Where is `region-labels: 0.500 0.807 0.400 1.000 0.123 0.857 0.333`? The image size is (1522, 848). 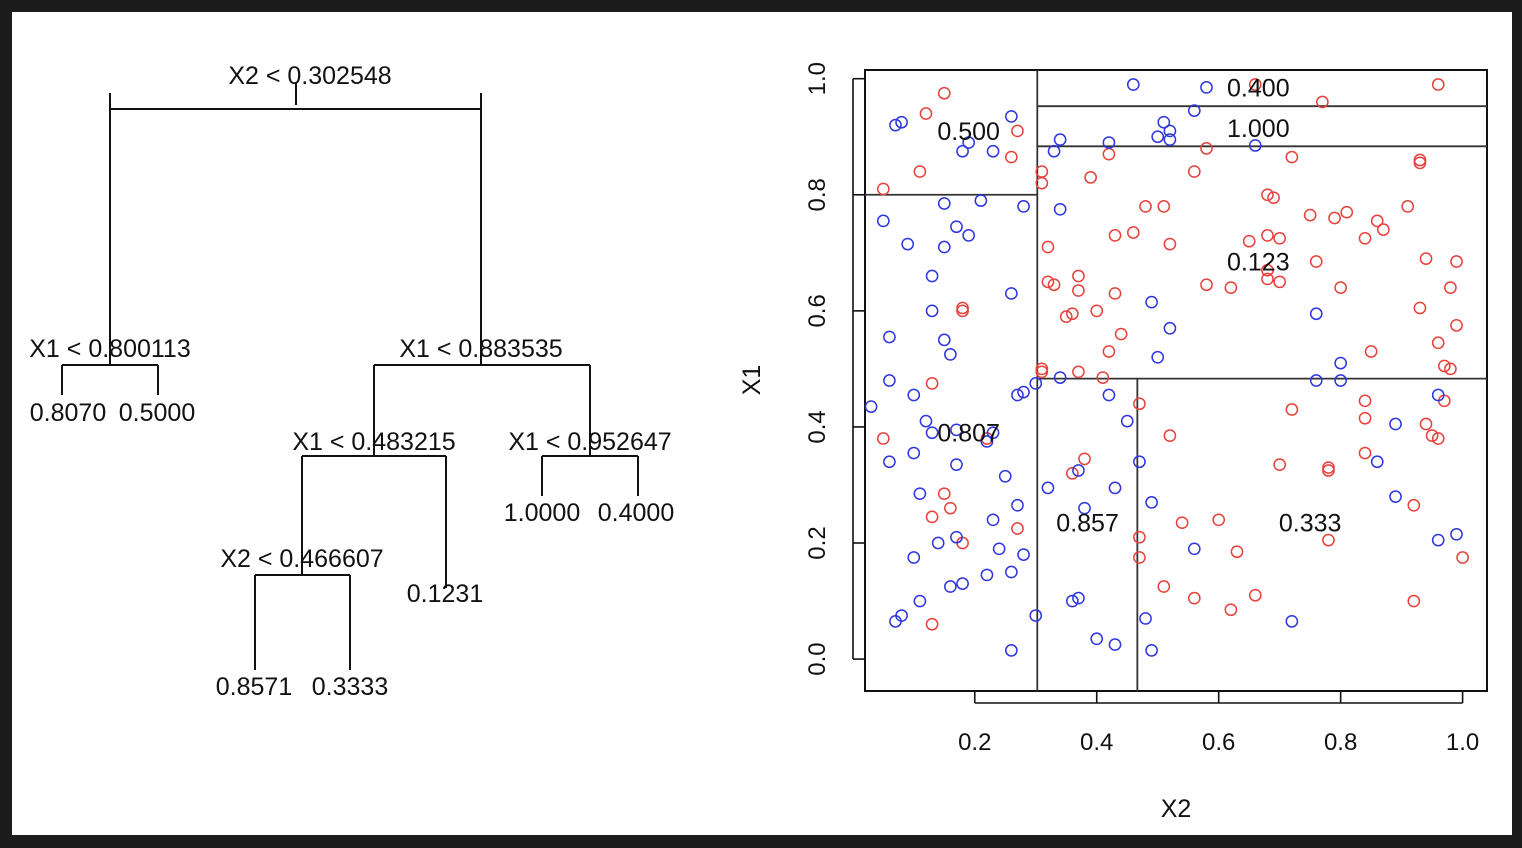 region-labels: 0.500 0.807 0.400 1.000 0.123 0.857 0.333 is located at coordinates (1139, 305).